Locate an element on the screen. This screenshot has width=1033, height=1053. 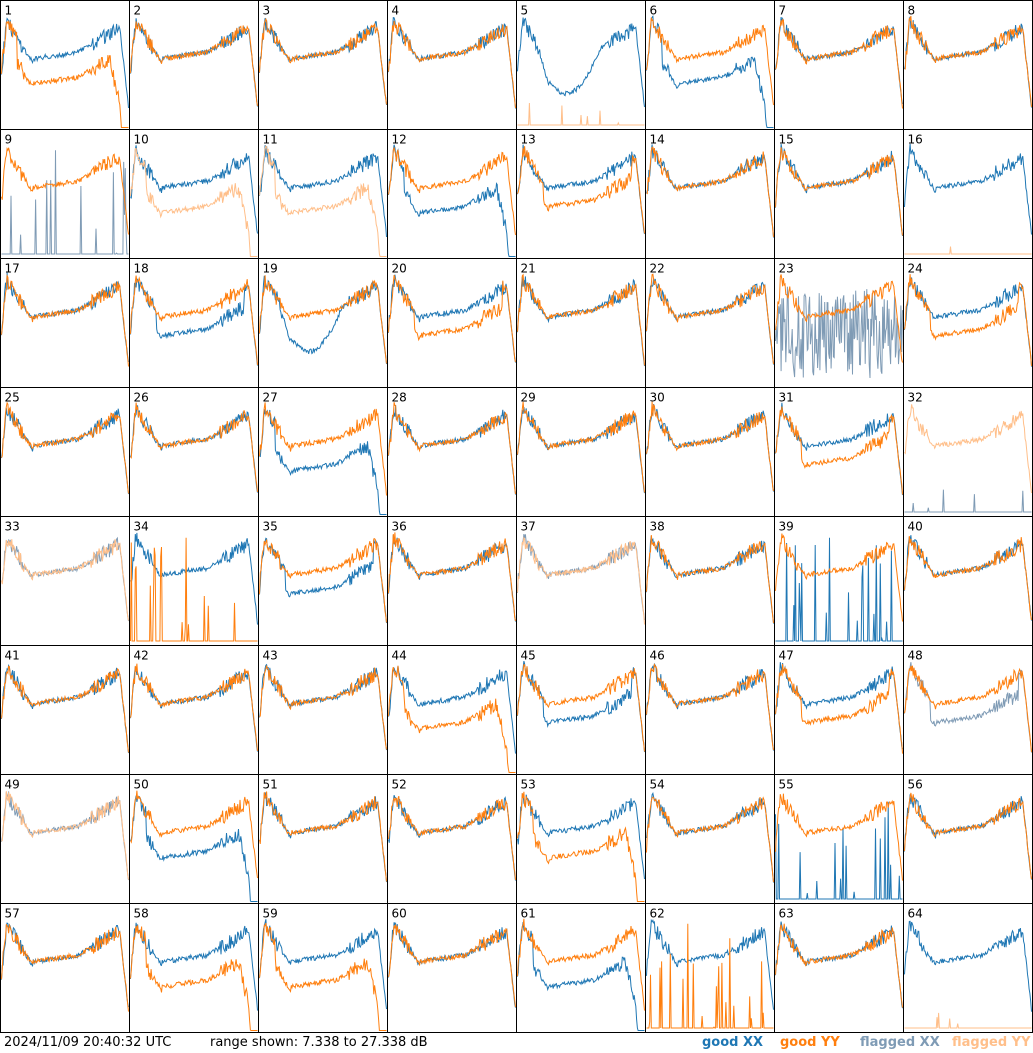
panel-58: 58 is located at coordinates (194, 968).